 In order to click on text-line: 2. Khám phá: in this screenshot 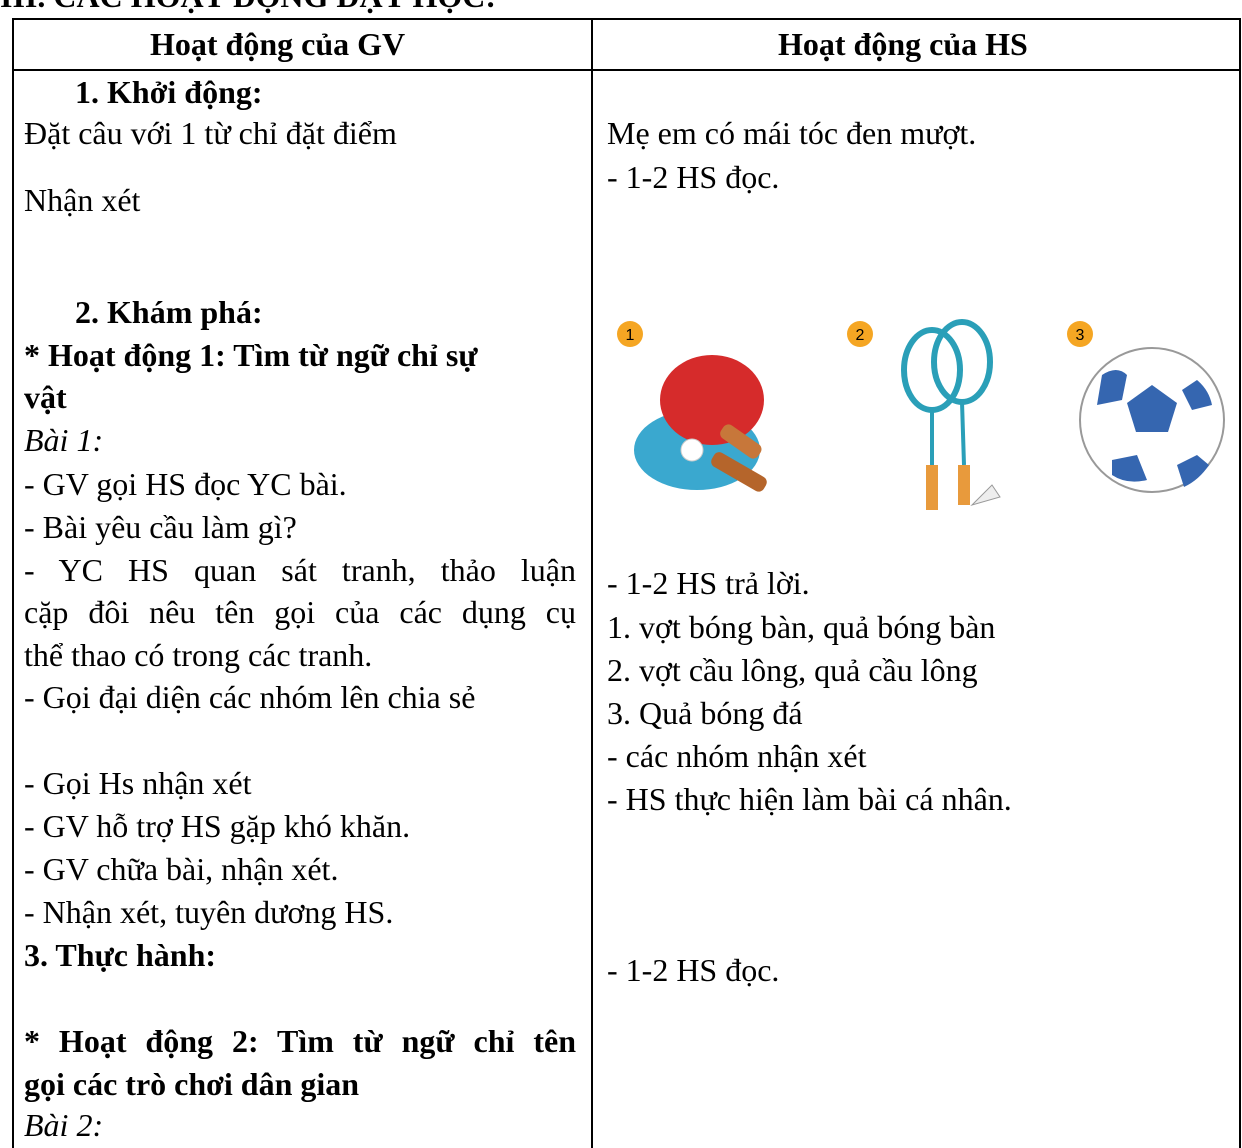, I will do `click(169, 312)`.